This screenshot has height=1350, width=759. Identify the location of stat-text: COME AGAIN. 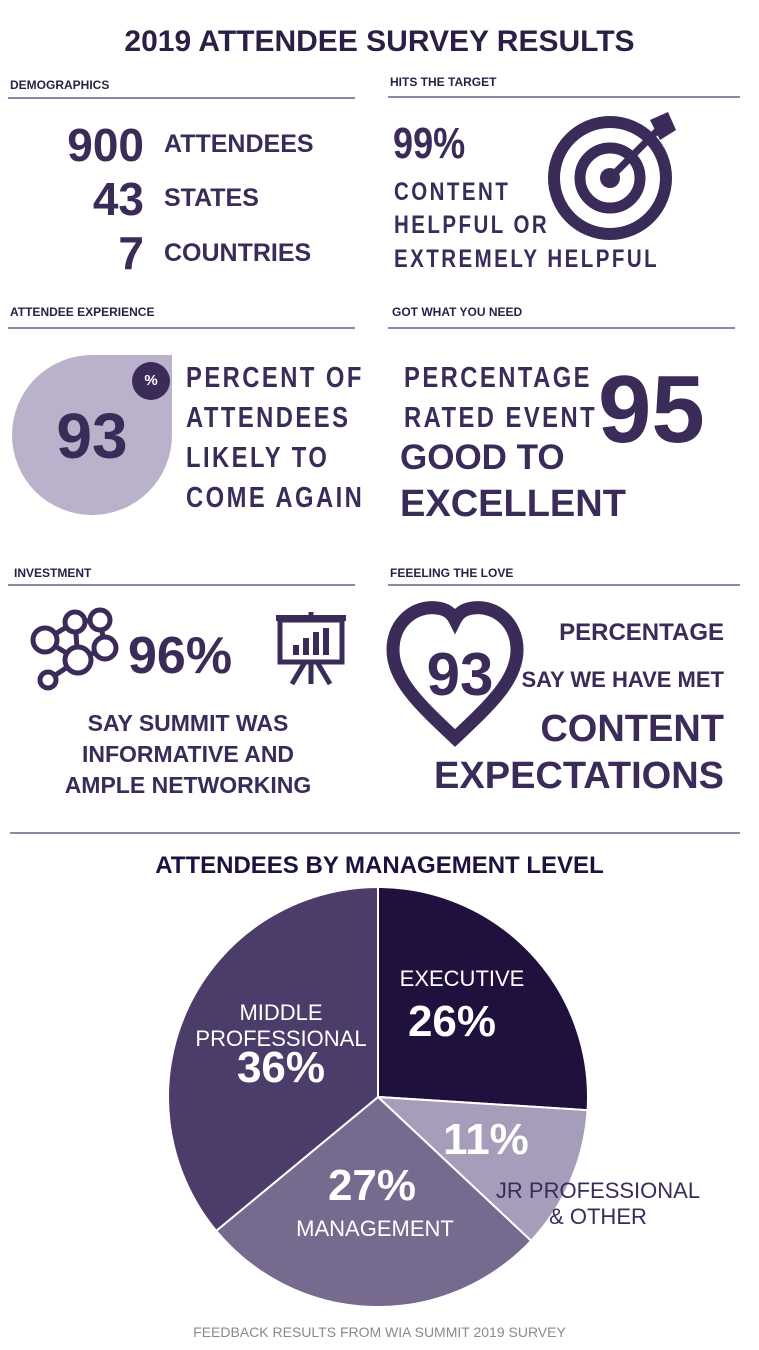
(275, 498).